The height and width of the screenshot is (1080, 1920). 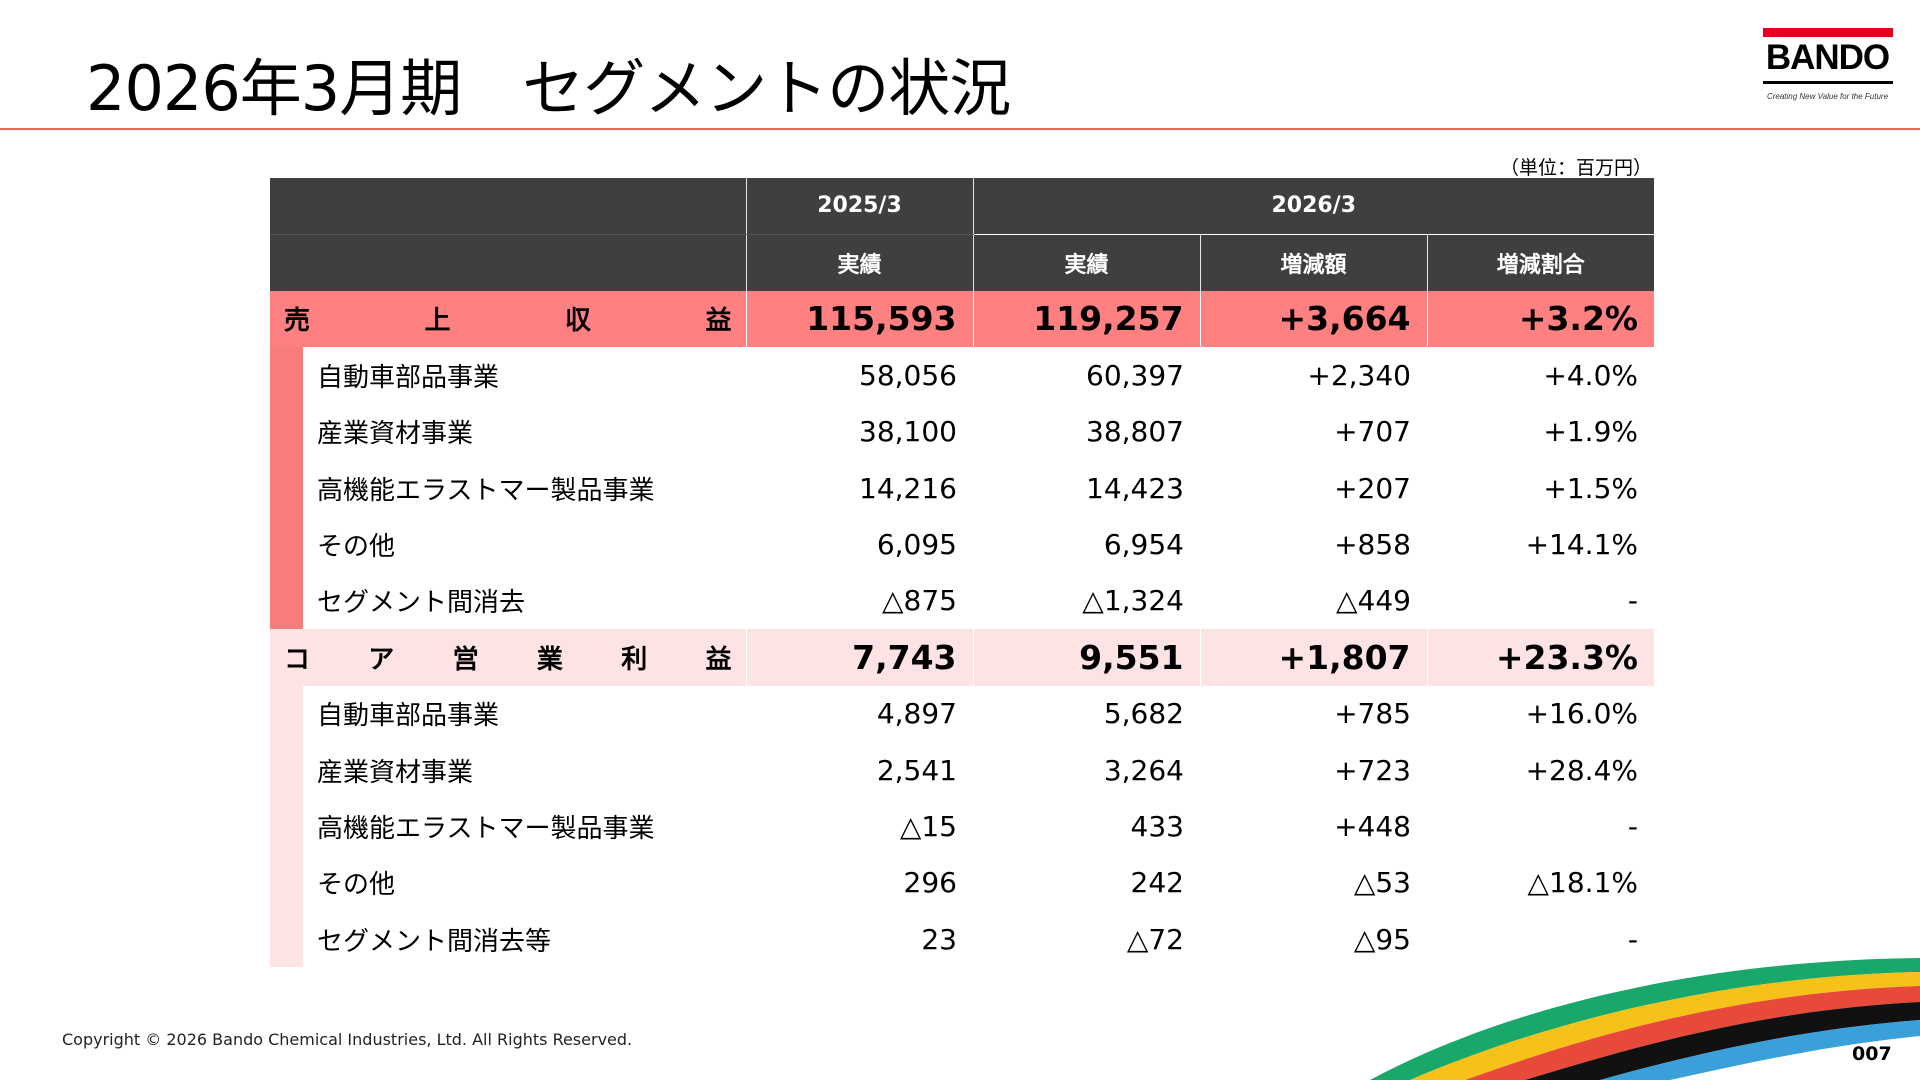 I want to click on revenue-label-char: 売, so click(x=297, y=321).